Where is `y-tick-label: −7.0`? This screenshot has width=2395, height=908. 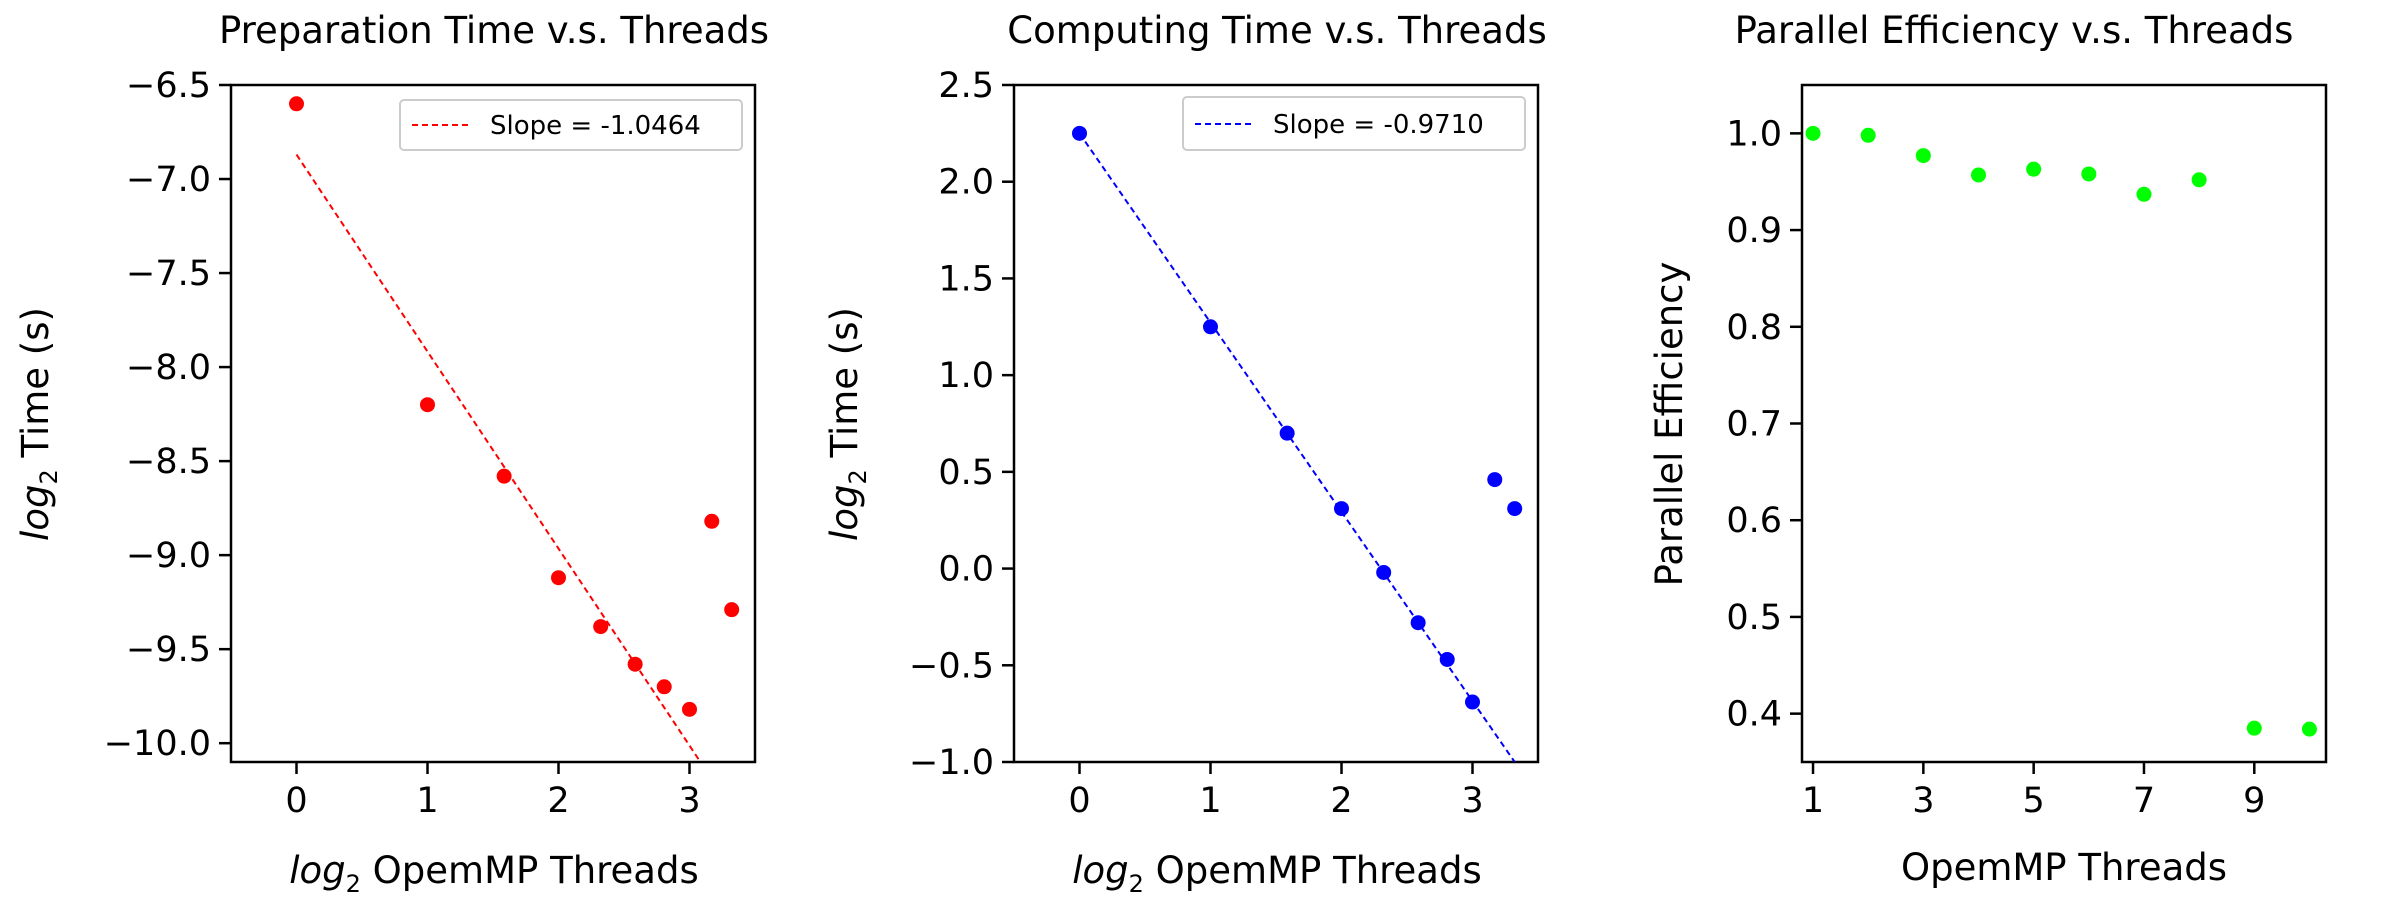
y-tick-label: −7.0 is located at coordinates (168, 180).